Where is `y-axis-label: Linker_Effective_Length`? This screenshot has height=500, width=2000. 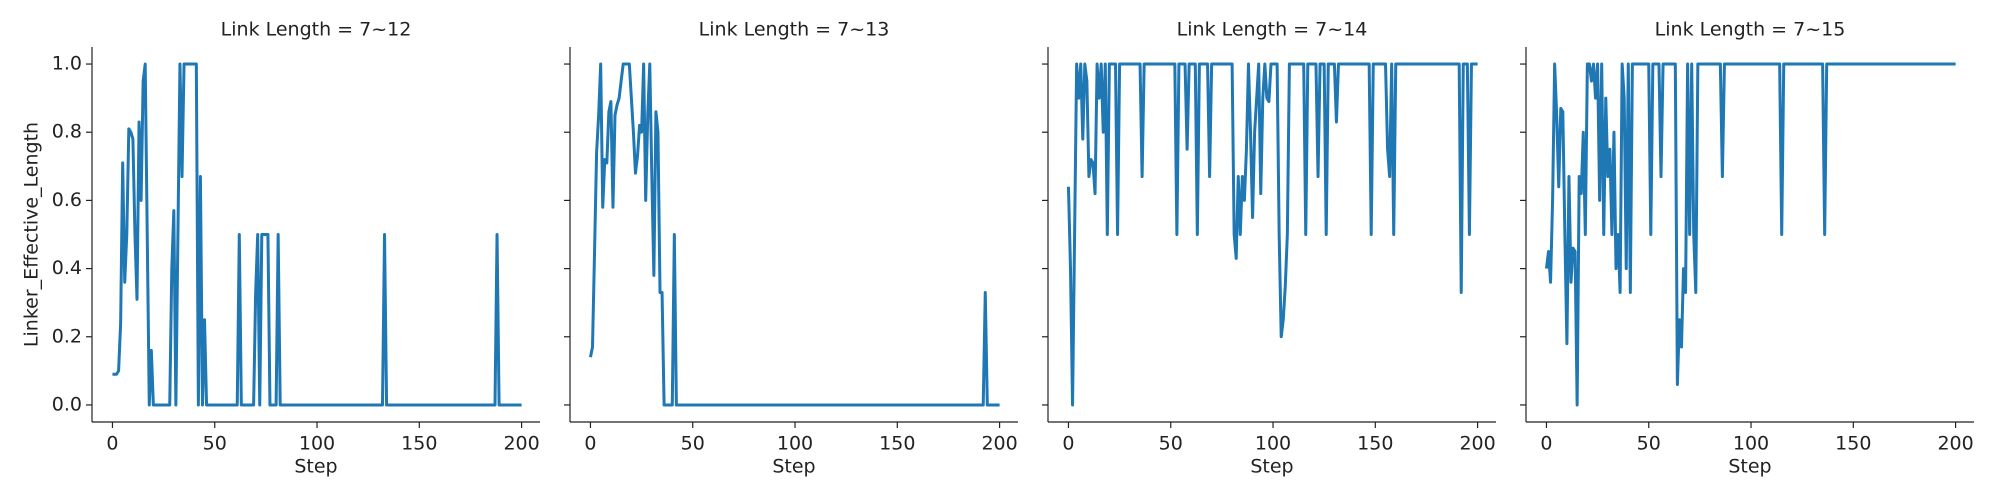 y-axis-label: Linker_Effective_Length is located at coordinates (32, 234).